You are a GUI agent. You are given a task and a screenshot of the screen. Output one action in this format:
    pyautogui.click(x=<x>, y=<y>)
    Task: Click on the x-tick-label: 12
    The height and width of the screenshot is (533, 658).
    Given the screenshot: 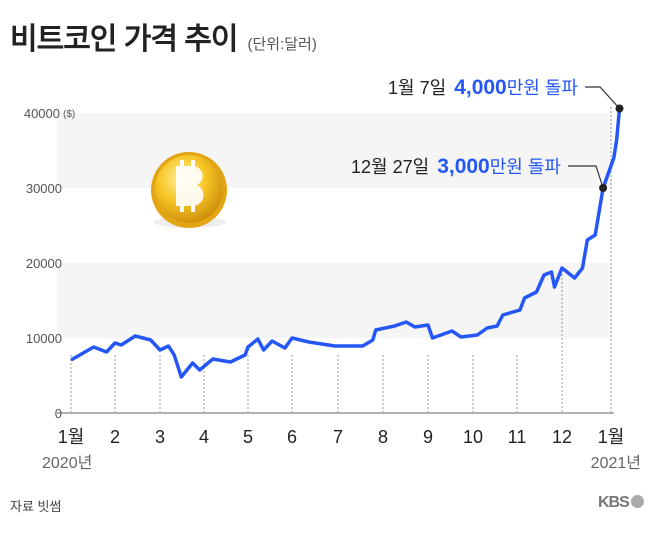 What is the action you would take?
    pyautogui.click(x=562, y=437)
    